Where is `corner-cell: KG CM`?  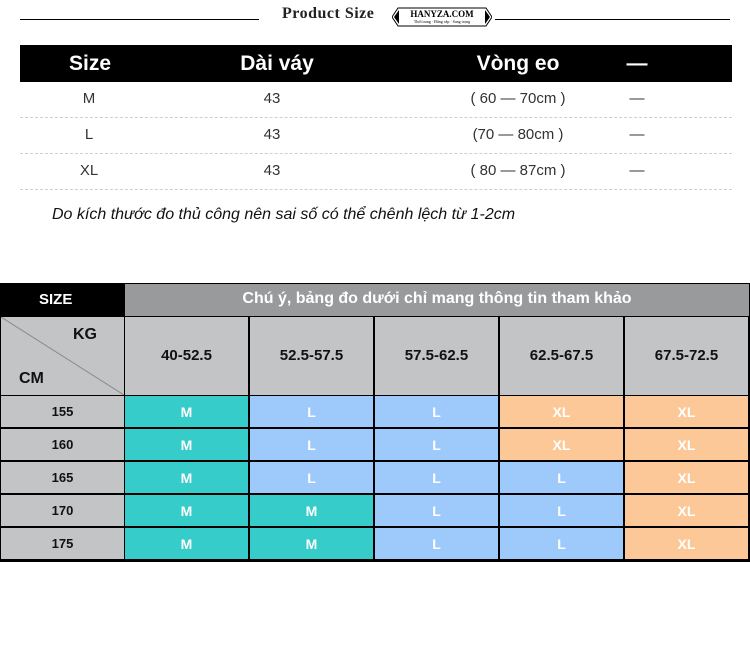 corner-cell: KG CM is located at coordinates (62, 356).